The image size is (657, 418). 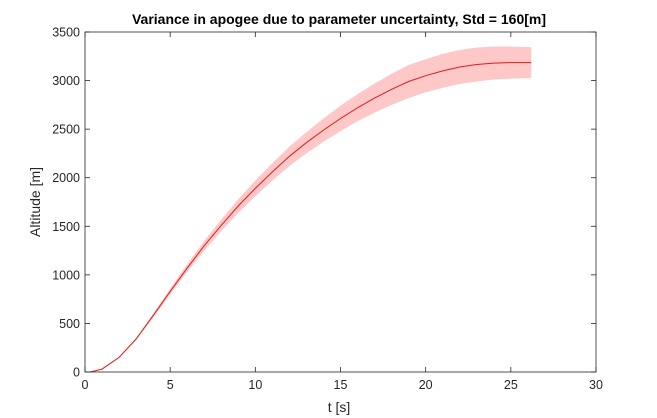 I want to click on y-tick-label: 500, so click(x=69, y=324).